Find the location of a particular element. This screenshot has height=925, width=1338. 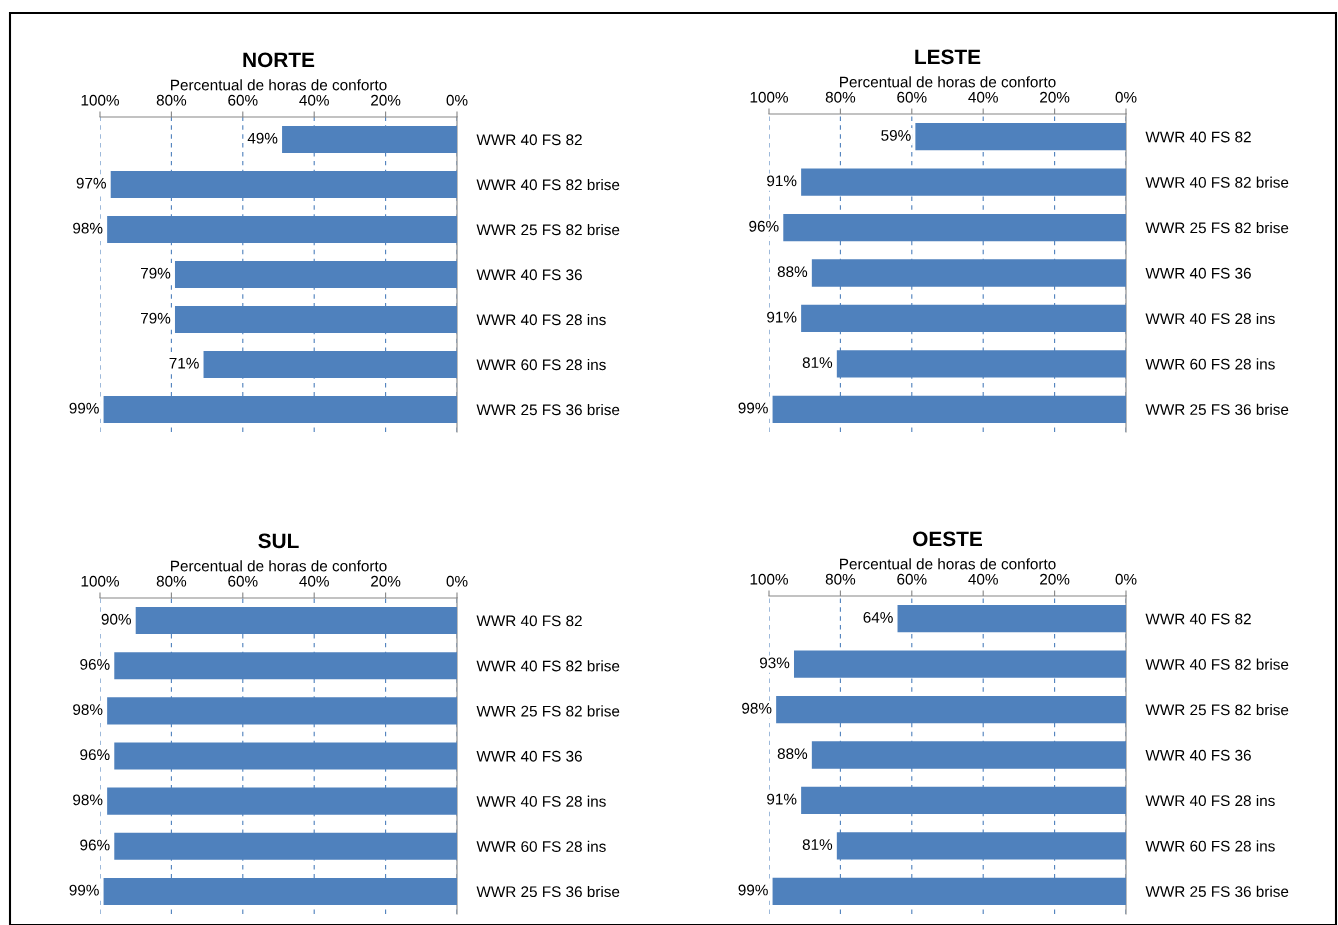

data-label: 71% is located at coordinates (184, 363).